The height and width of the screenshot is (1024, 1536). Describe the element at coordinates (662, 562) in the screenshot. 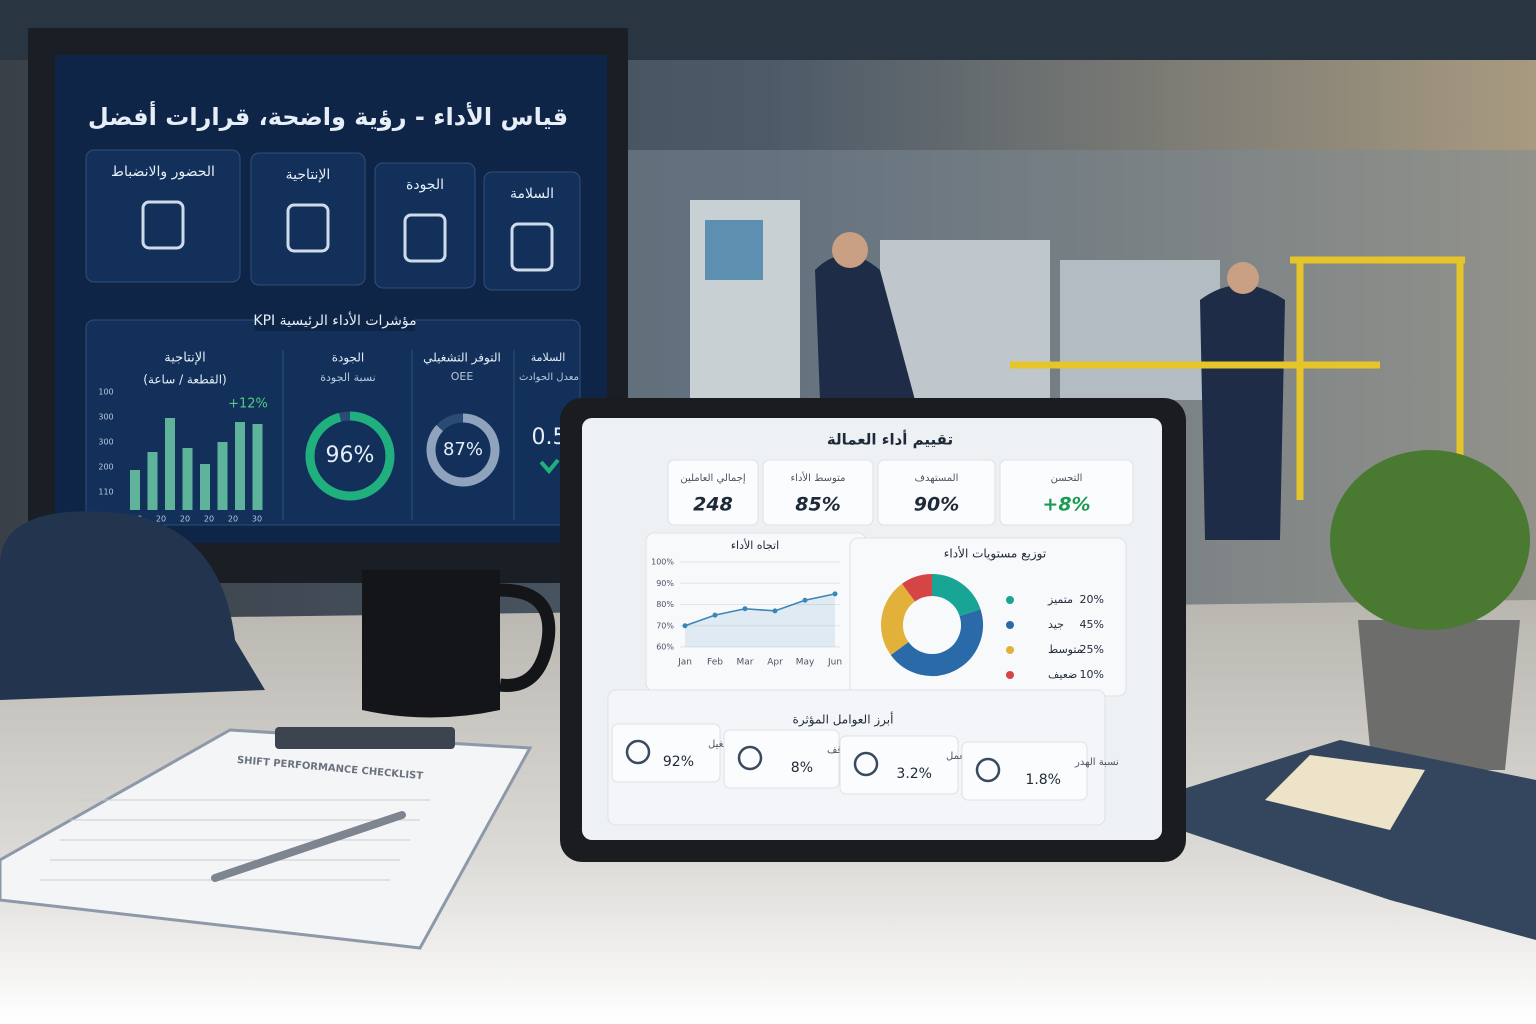

I see `y-tick-label: 100%` at that location.